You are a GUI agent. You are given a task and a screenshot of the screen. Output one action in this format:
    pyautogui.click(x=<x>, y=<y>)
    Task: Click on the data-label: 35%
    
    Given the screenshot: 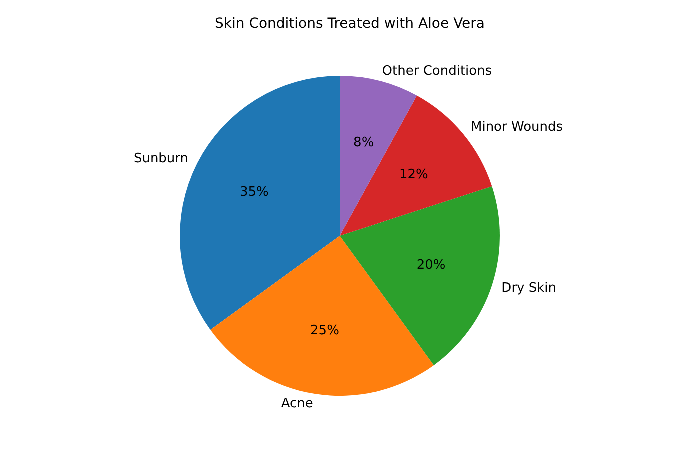 What is the action you would take?
    pyautogui.click(x=254, y=192)
    